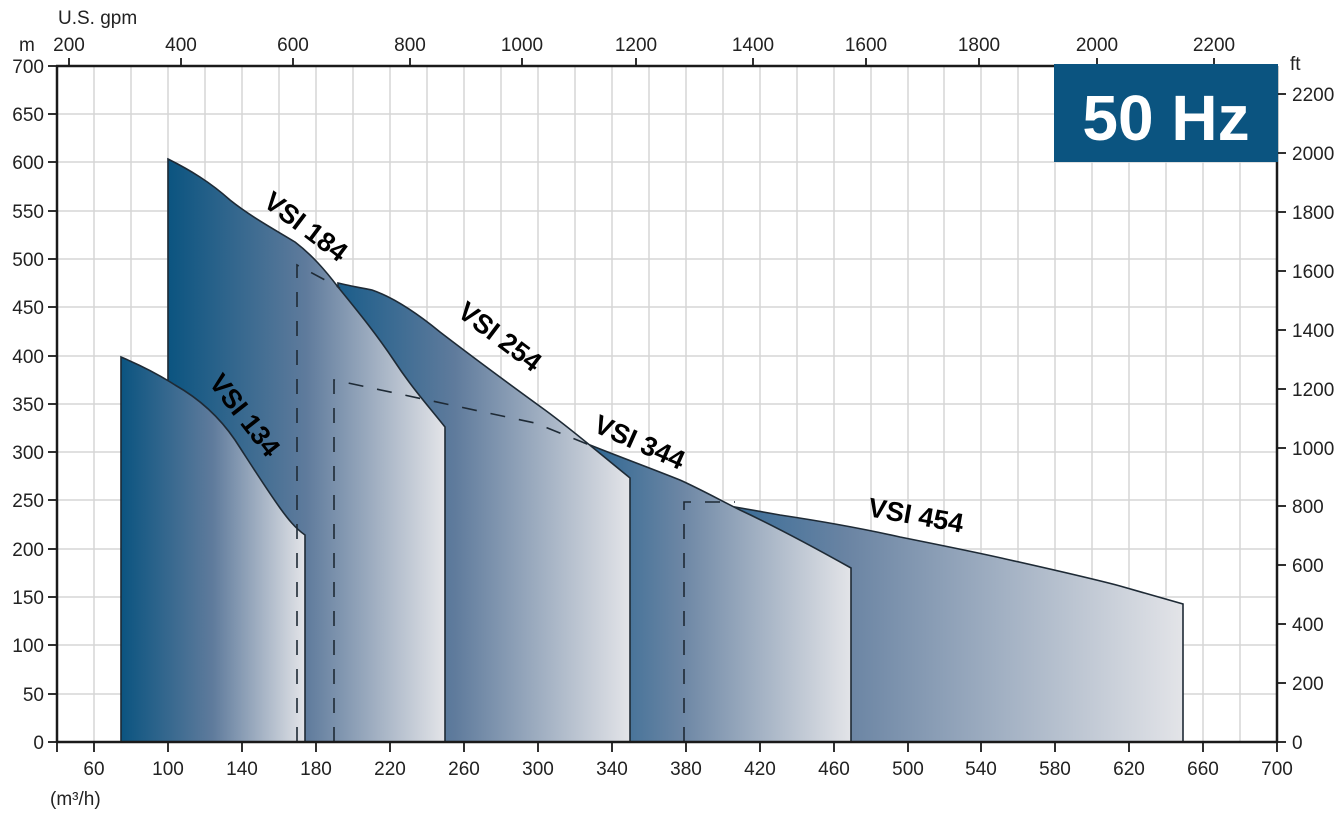 Image resolution: width=1344 pixels, height=822 pixels. Describe the element at coordinates (981, 769) in the screenshot. I see `svg-text: 540` at that location.